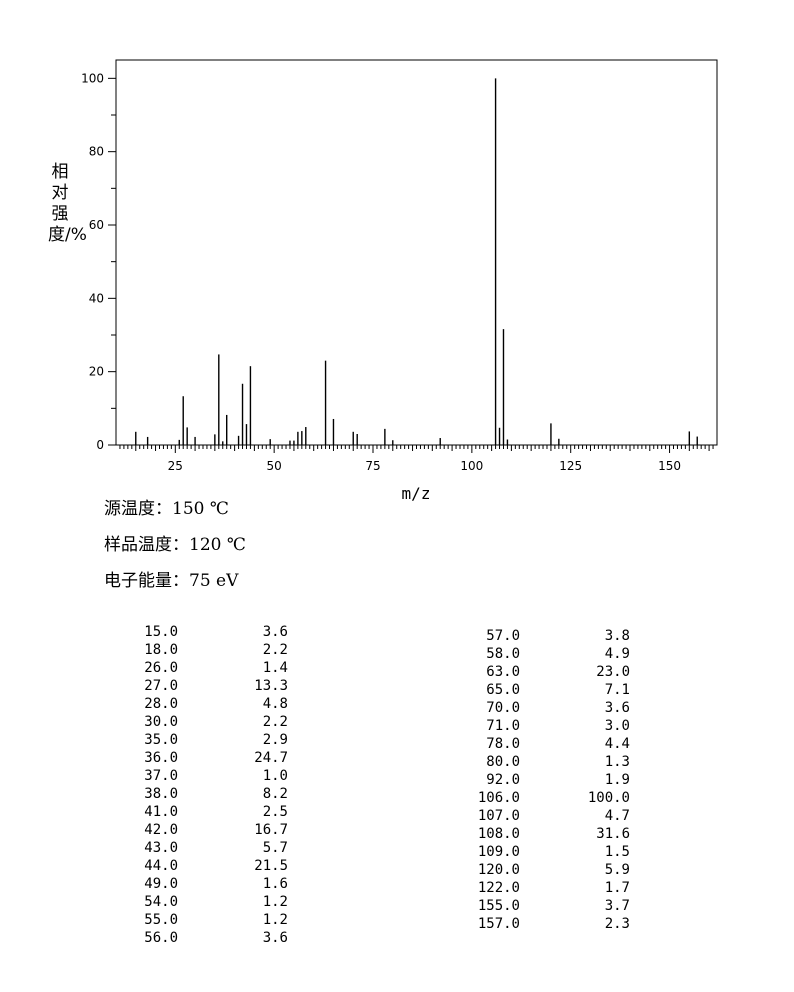 The image size is (794, 992). Describe the element at coordinates (208, 650) in the screenshot. I see `table-row: 18.0 2.2` at that location.